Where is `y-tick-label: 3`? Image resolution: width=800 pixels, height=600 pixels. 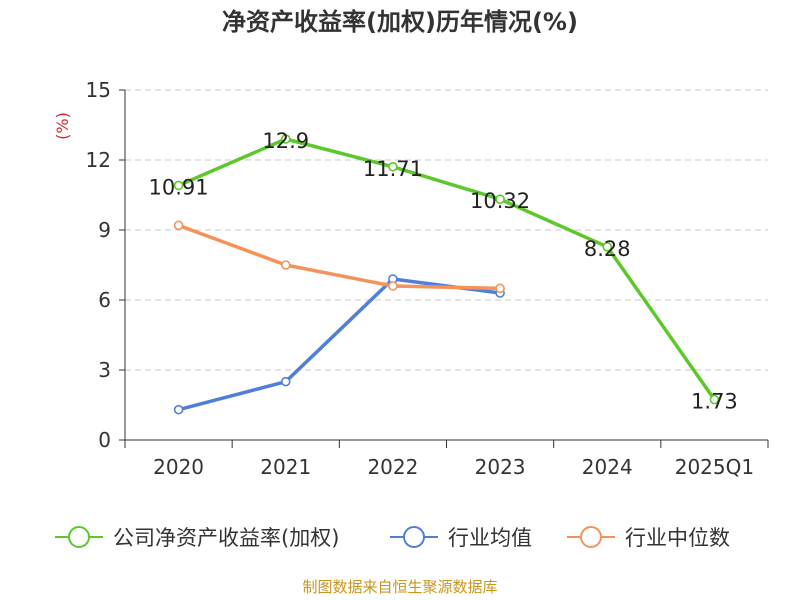
y-tick-label: 3 is located at coordinates (104, 370).